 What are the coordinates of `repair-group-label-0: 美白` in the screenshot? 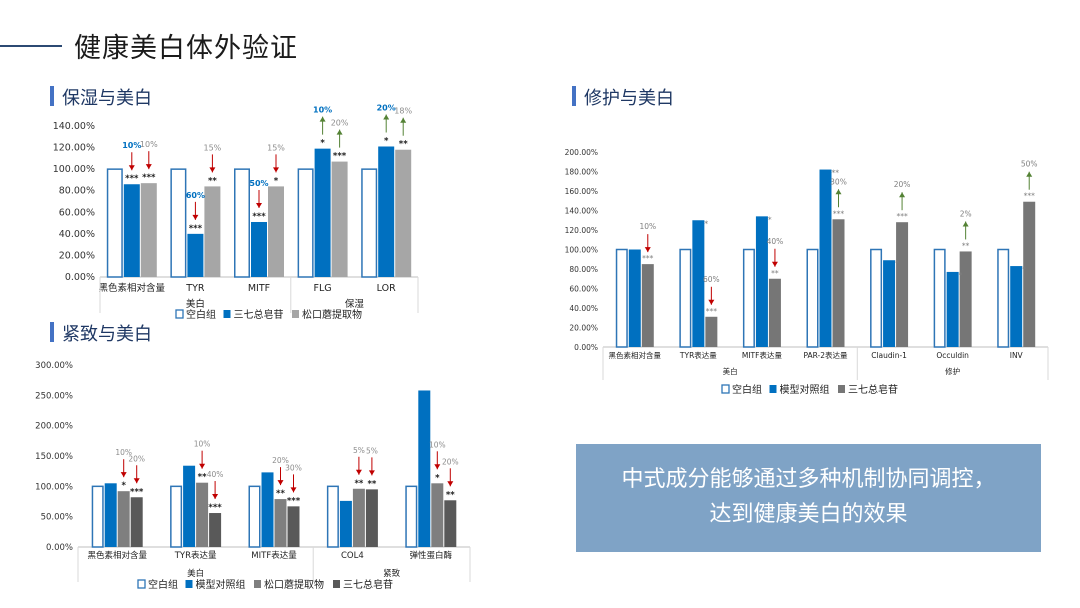 It's located at (730, 371).